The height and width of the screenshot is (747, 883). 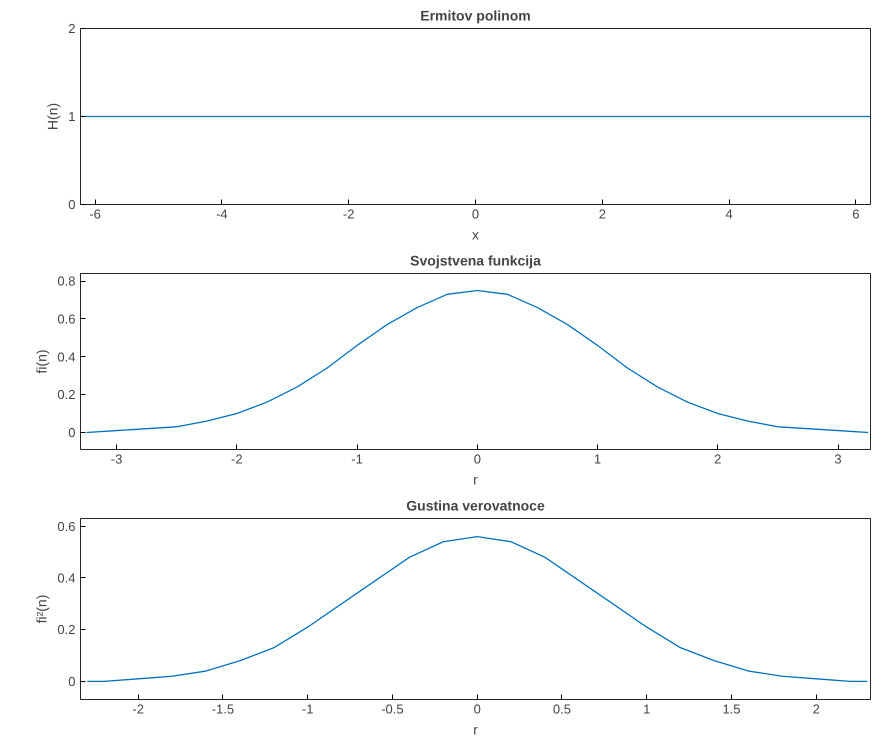 What do you see at coordinates (856, 214) in the screenshot?
I see `x-tick-label: 6` at bounding box center [856, 214].